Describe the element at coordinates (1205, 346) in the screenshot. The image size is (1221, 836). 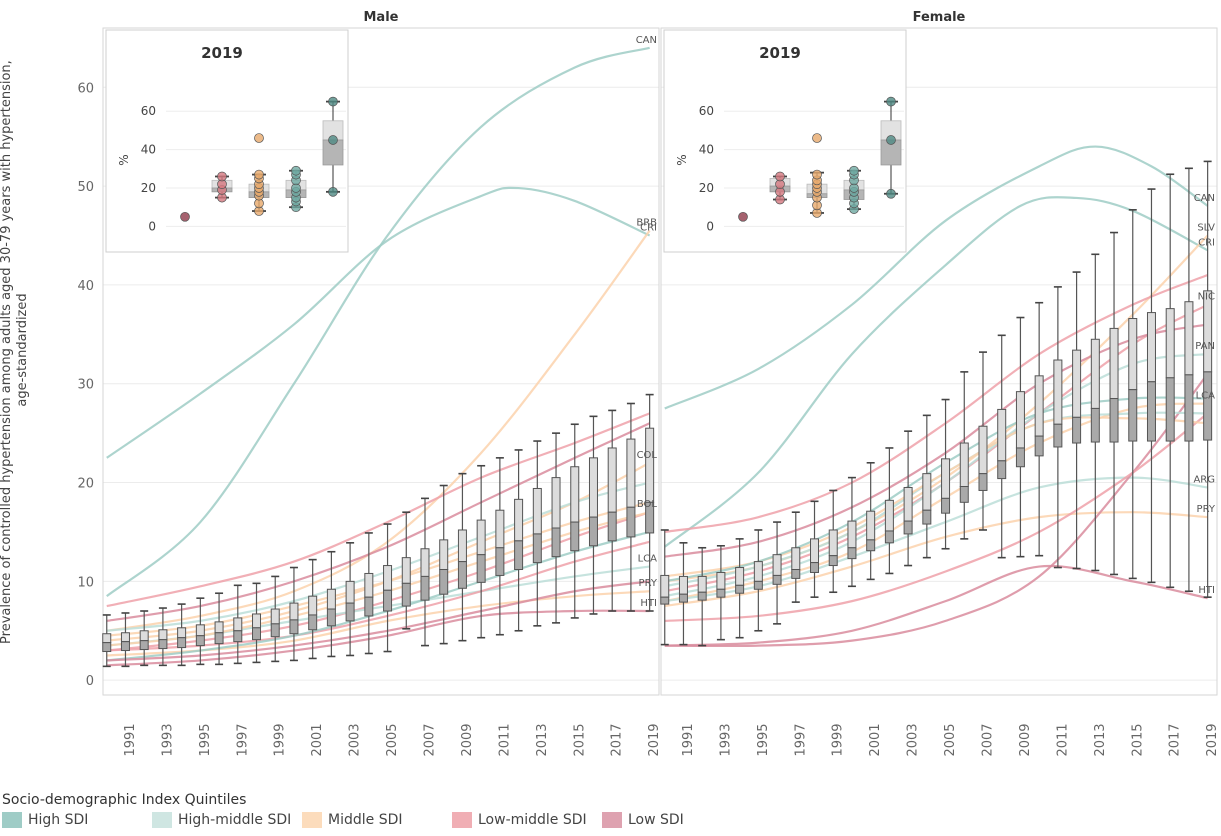
I see `country-label-pan: PAN` at that location.